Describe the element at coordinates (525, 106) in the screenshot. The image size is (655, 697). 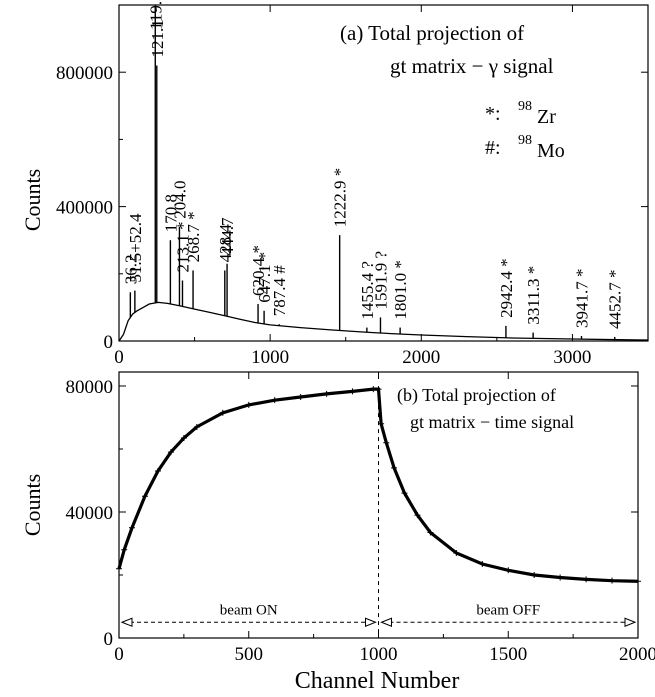
I see `legend-zr-mass: 98` at that location.